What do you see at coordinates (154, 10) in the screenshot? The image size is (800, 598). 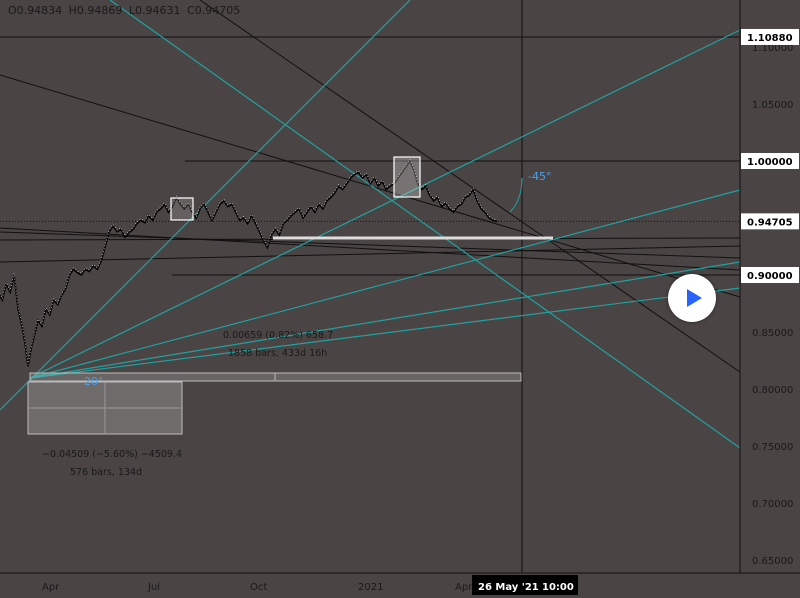 I see `low-value: L0.94631` at bounding box center [154, 10].